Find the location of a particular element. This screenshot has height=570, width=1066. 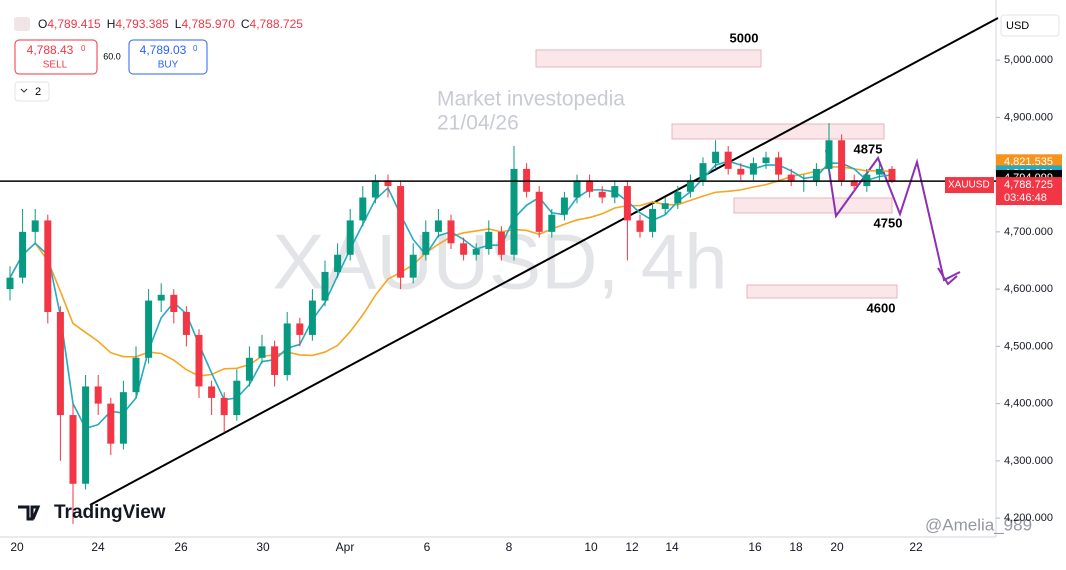

ohlc-key: L is located at coordinates (178, 24).